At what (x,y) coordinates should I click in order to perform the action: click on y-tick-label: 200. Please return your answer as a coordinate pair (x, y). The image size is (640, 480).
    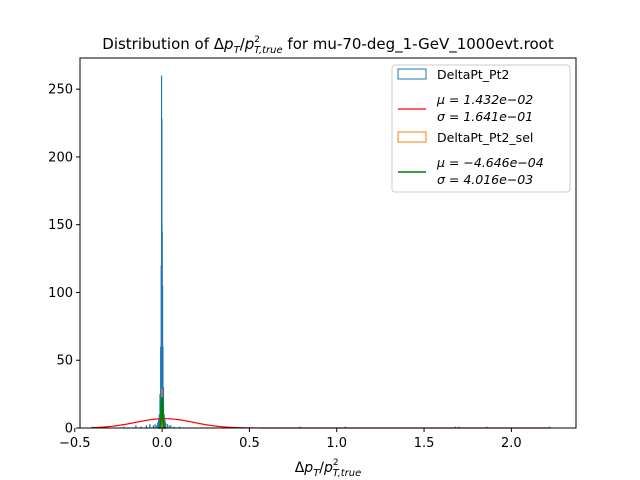
    Looking at the image, I should click on (60, 157).